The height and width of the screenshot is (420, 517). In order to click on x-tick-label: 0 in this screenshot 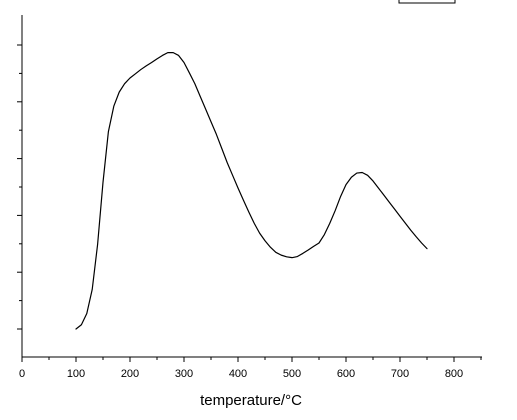, I will do `click(22, 374)`.